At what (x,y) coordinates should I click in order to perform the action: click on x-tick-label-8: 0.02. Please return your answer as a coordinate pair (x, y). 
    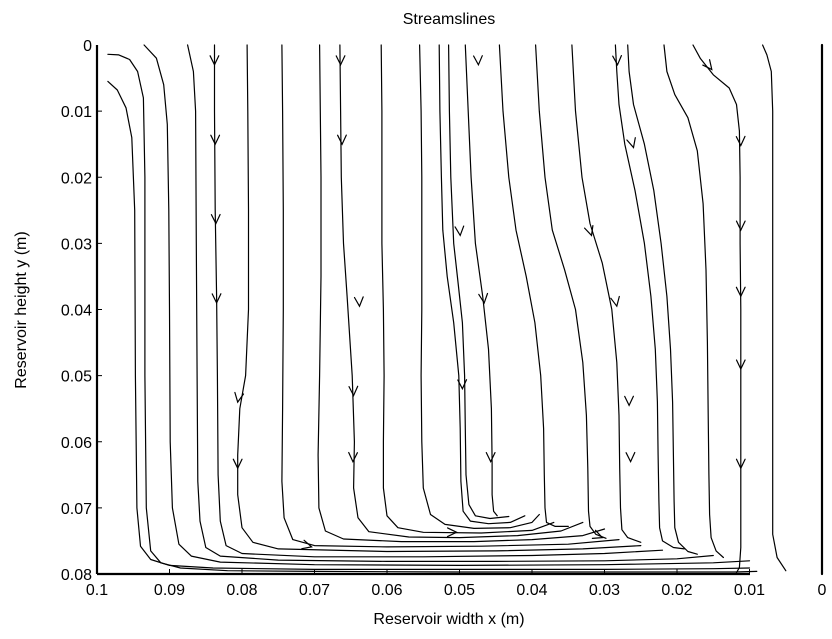
    Looking at the image, I should click on (676, 590).